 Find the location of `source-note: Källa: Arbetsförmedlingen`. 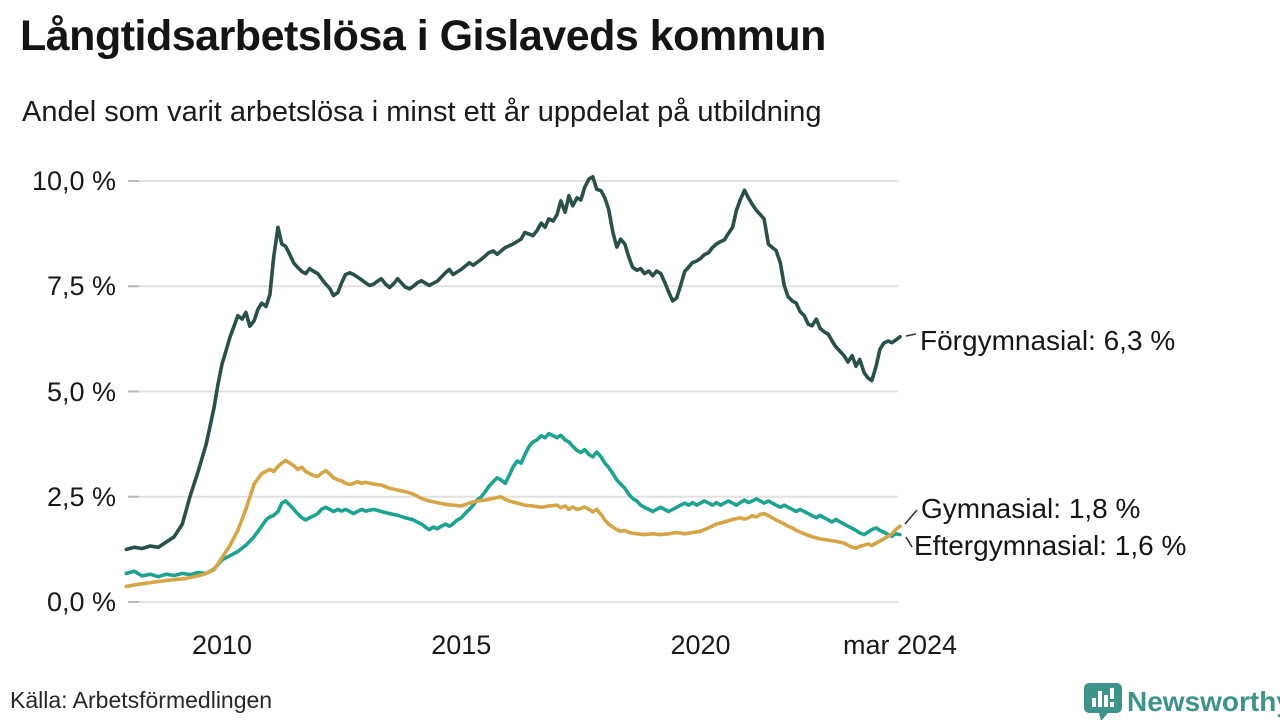

source-note: Källa: Arbetsförmedlingen is located at coordinates (141, 700).